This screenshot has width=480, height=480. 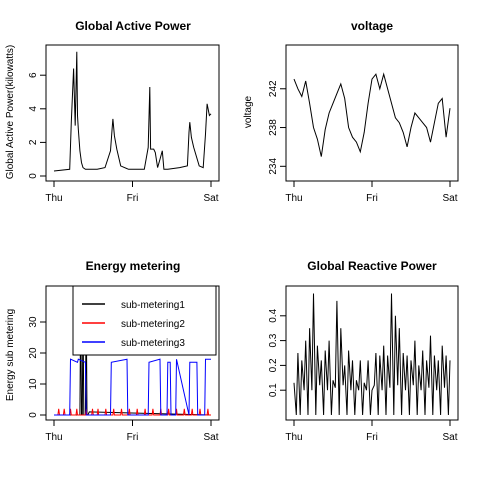 What do you see at coordinates (273, 365) in the screenshot?
I see `y-tick-label: 0.2` at bounding box center [273, 365].